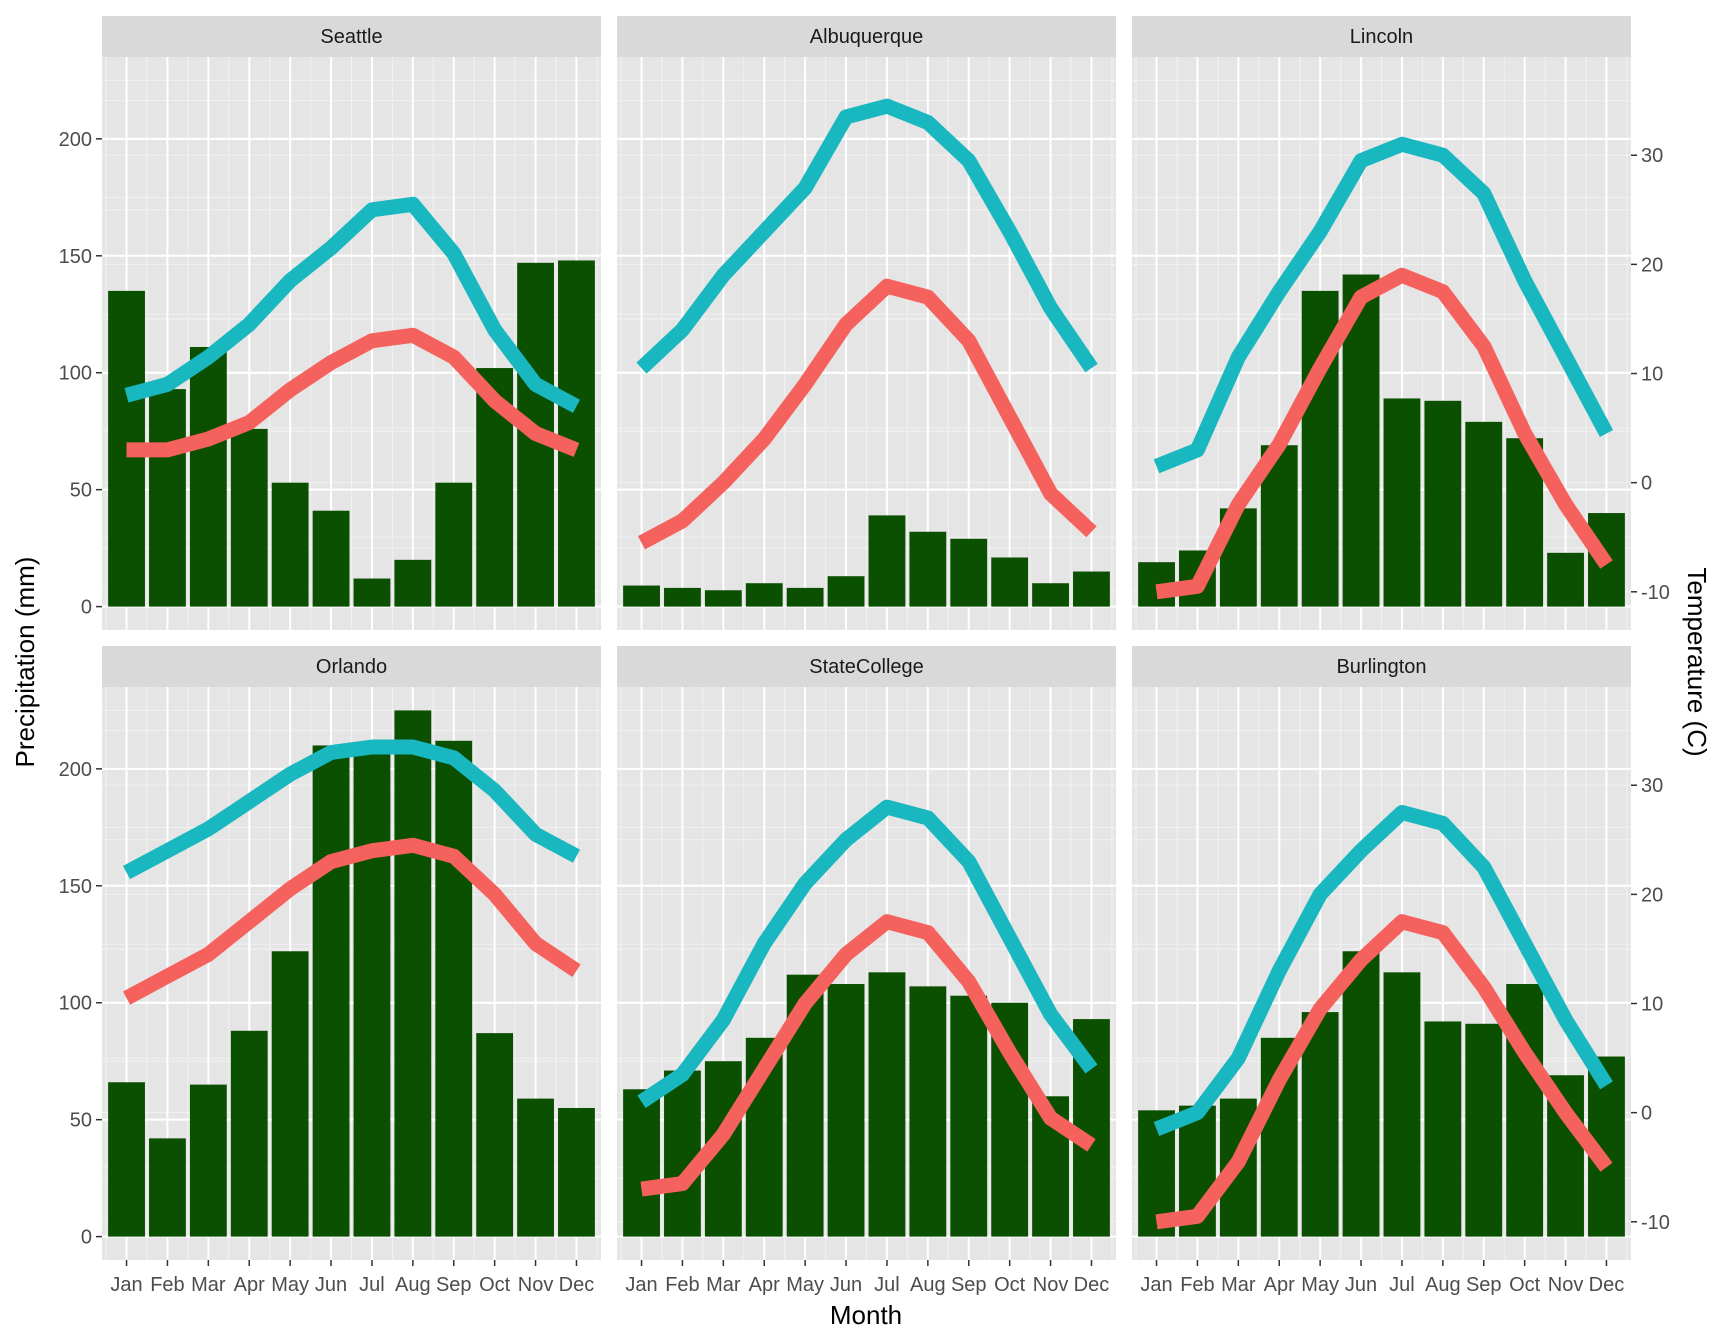 Image resolution: width=1728 pixels, height=1344 pixels. What do you see at coordinates (454, 544) in the screenshot?
I see `precip-bar-seattle-sep` at bounding box center [454, 544].